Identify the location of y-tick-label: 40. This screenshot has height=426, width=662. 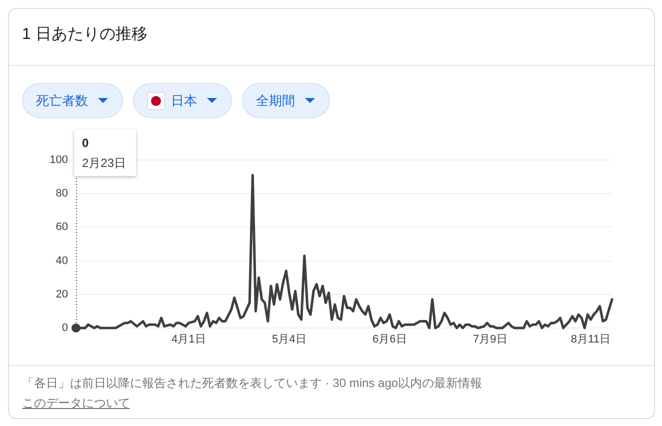
(62, 260).